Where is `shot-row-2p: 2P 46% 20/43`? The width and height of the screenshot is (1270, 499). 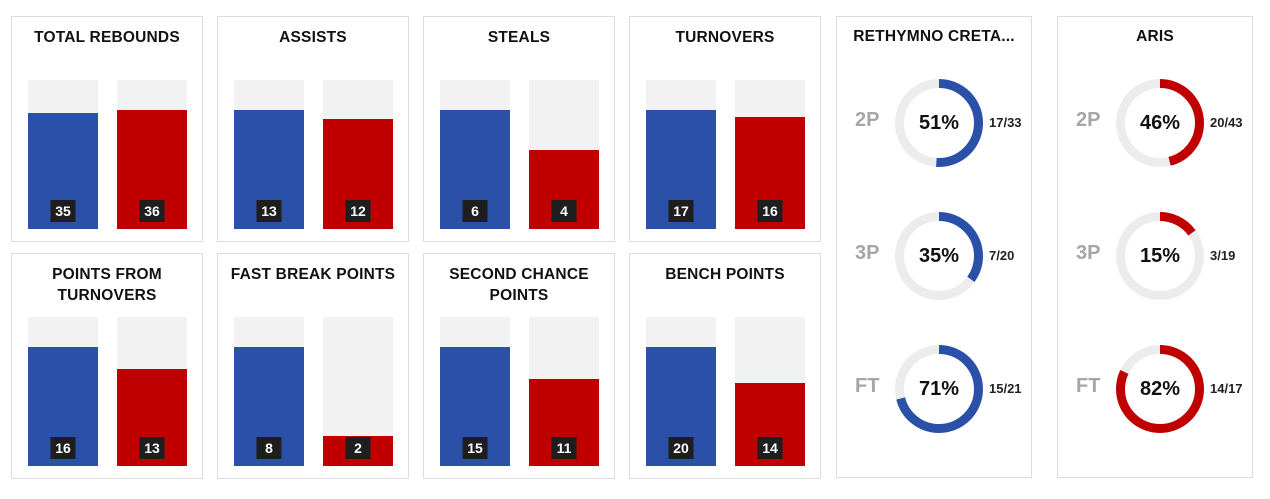
shot-row-2p: 2P 46% 20/43 is located at coordinates (1155, 123).